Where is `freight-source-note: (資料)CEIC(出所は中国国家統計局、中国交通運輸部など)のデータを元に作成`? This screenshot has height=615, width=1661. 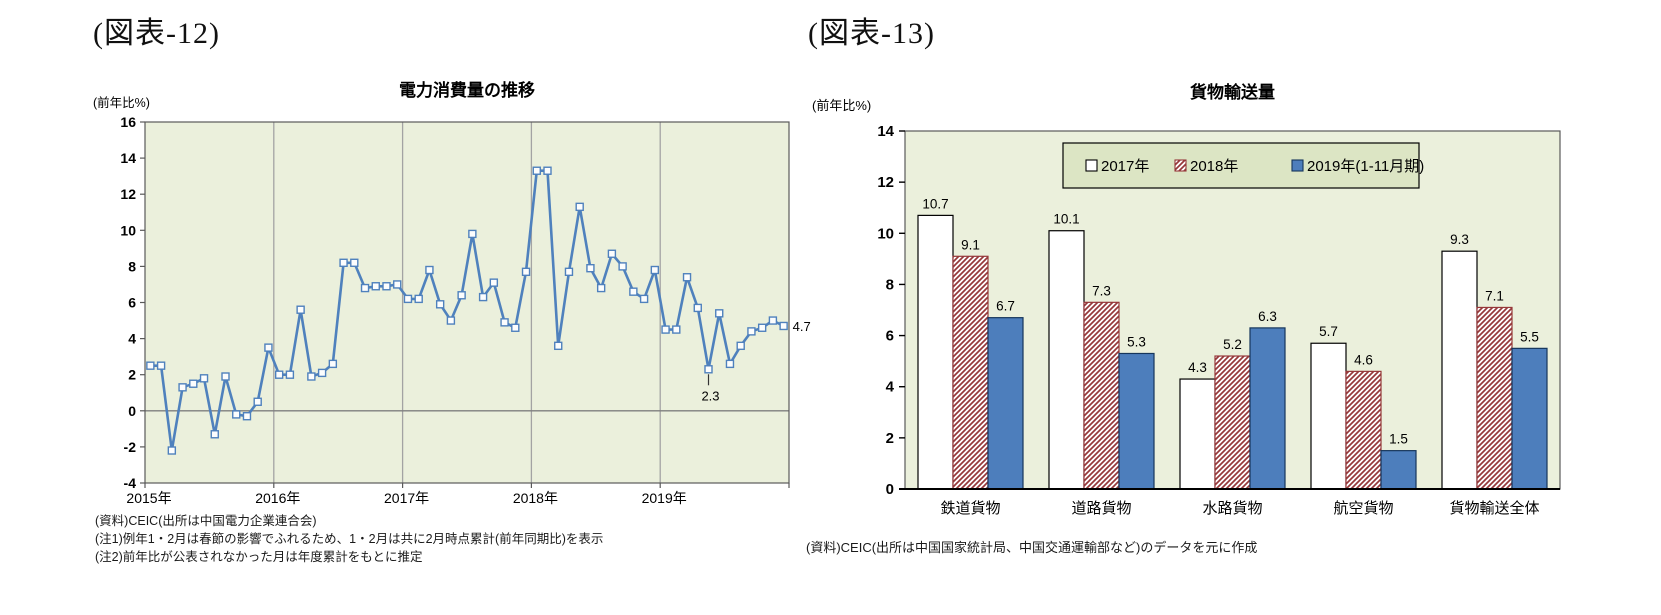 freight-source-note: (資料)CEIC(出所は中国国家統計局、中国交通運輸部など)のデータを元に作成 is located at coordinates (1032, 547).